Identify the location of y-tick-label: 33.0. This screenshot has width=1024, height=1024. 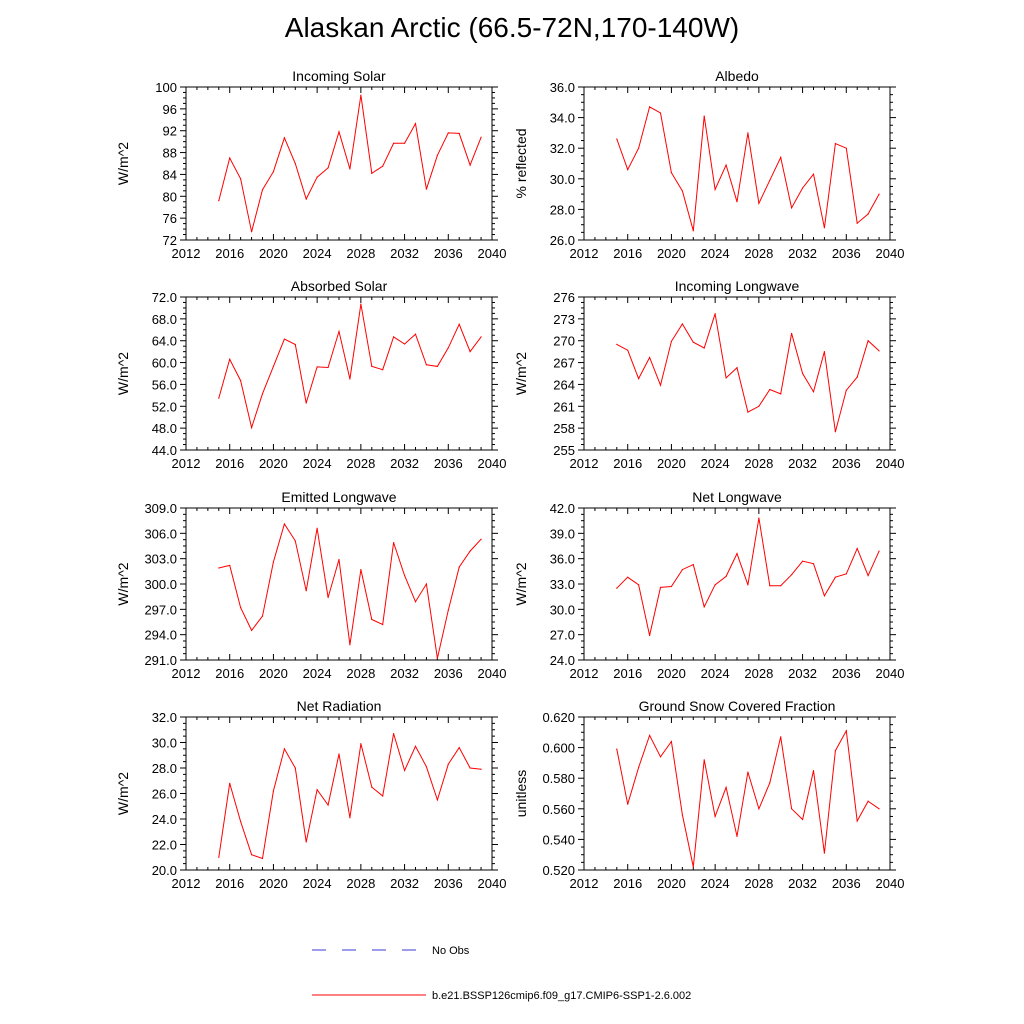
(562, 584).